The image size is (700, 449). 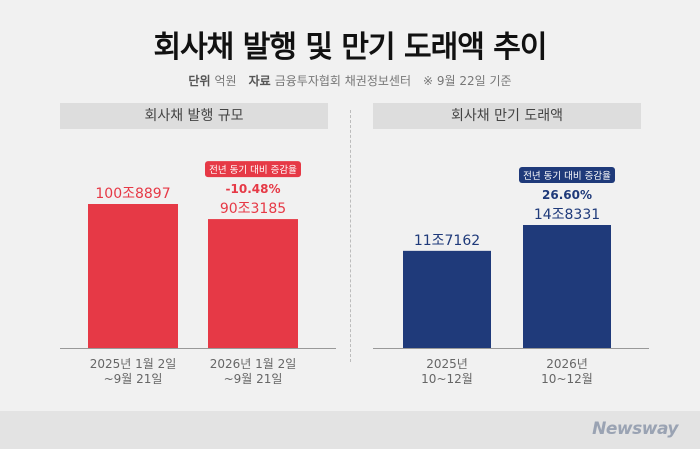 What do you see at coordinates (225, 81) in the screenshot?
I see `unit-value: 억원` at bounding box center [225, 81].